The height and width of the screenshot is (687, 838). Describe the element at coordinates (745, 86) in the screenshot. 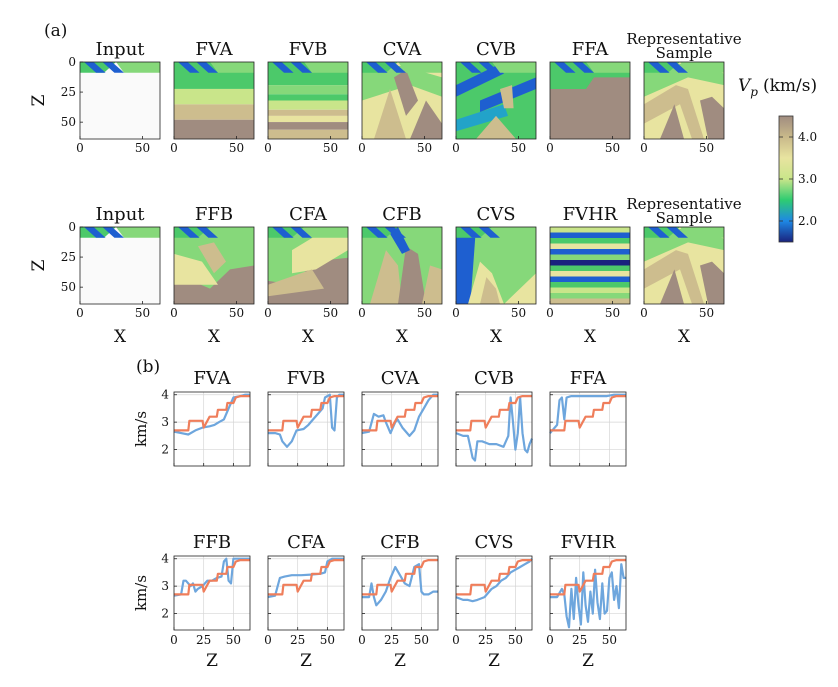

I see `colorbar-label-symbol: V` at that location.